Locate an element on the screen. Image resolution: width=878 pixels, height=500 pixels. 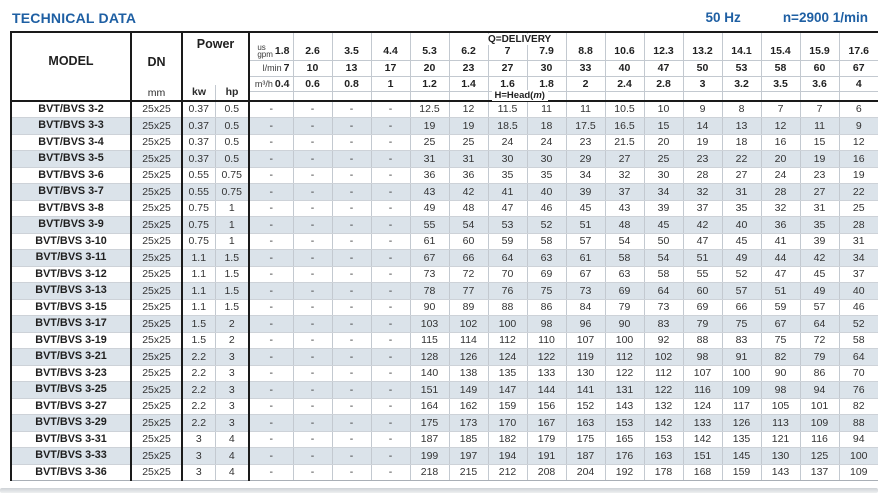
head-value-cell: 19 is located at coordinates (703, 142).